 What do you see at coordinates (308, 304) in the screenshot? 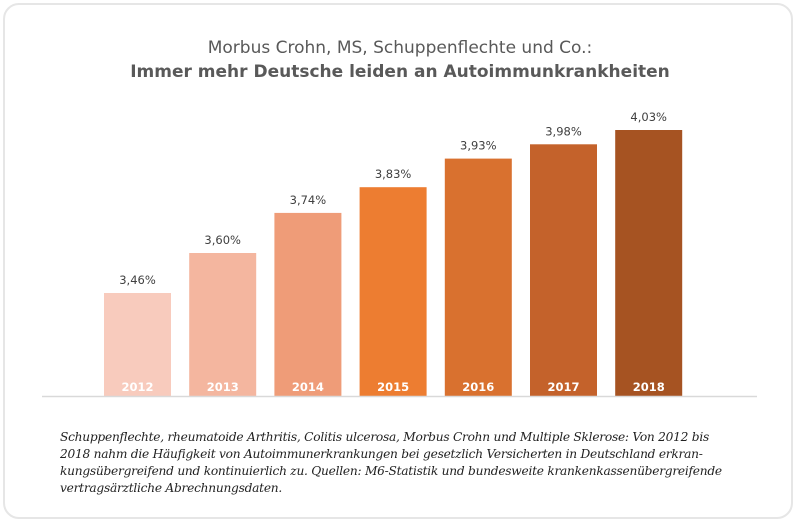
I see `bar-2014` at bounding box center [308, 304].